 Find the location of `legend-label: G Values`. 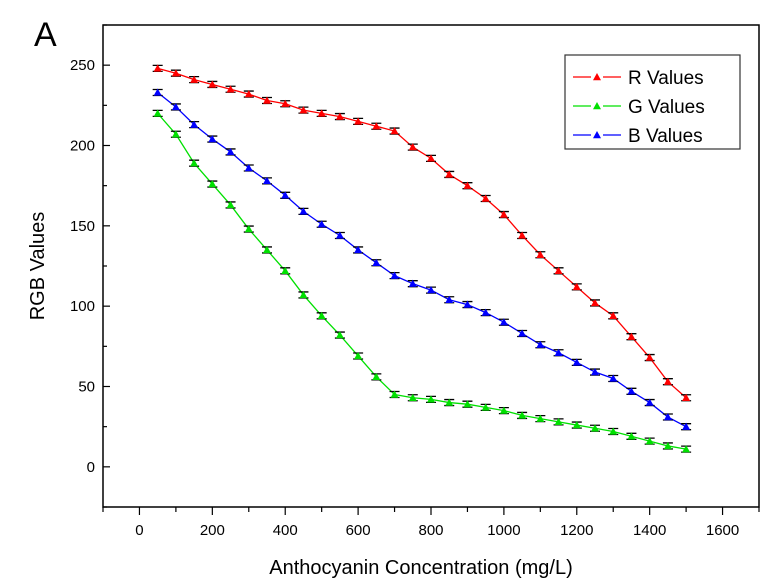

legend-label: G Values is located at coordinates (666, 107).